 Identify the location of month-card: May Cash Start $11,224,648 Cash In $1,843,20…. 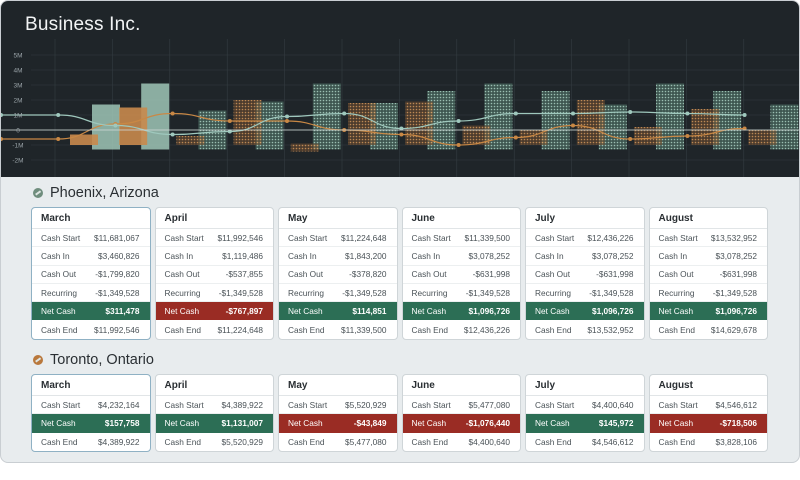
(338, 273).